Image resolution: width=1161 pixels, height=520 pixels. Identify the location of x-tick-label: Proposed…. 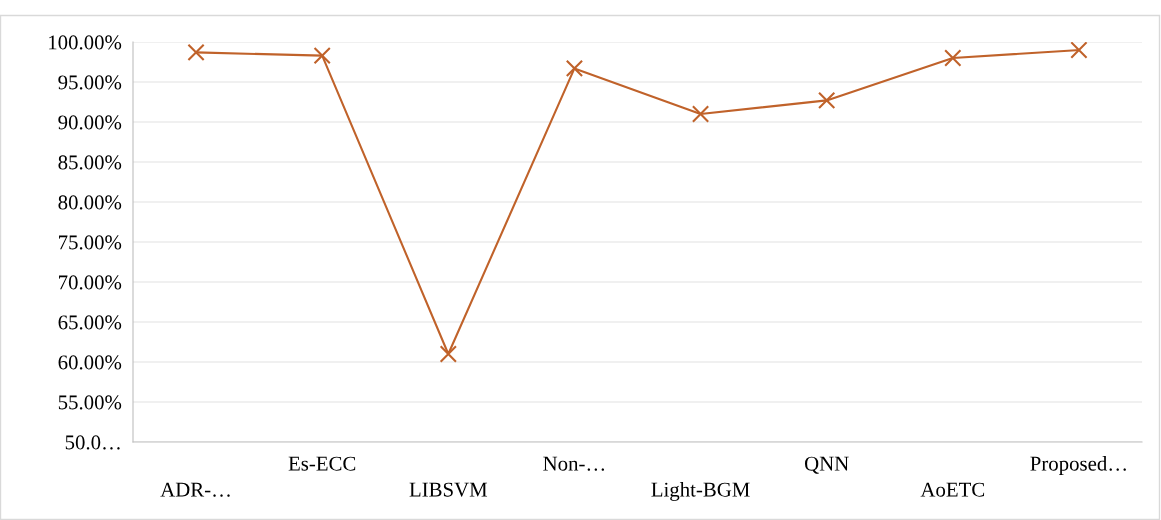
(1078, 465).